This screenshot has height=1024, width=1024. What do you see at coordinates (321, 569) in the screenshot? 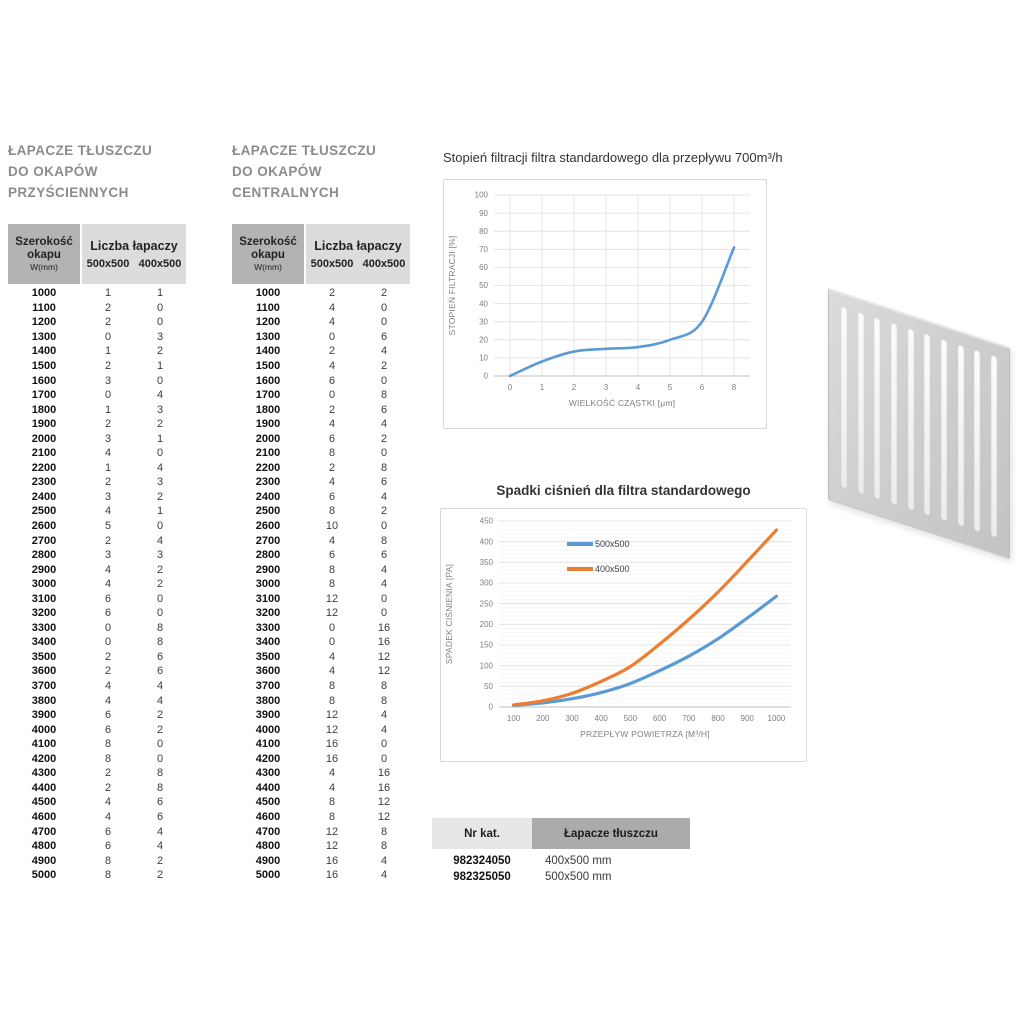
I see `table-row: 2900 8 4` at bounding box center [321, 569].